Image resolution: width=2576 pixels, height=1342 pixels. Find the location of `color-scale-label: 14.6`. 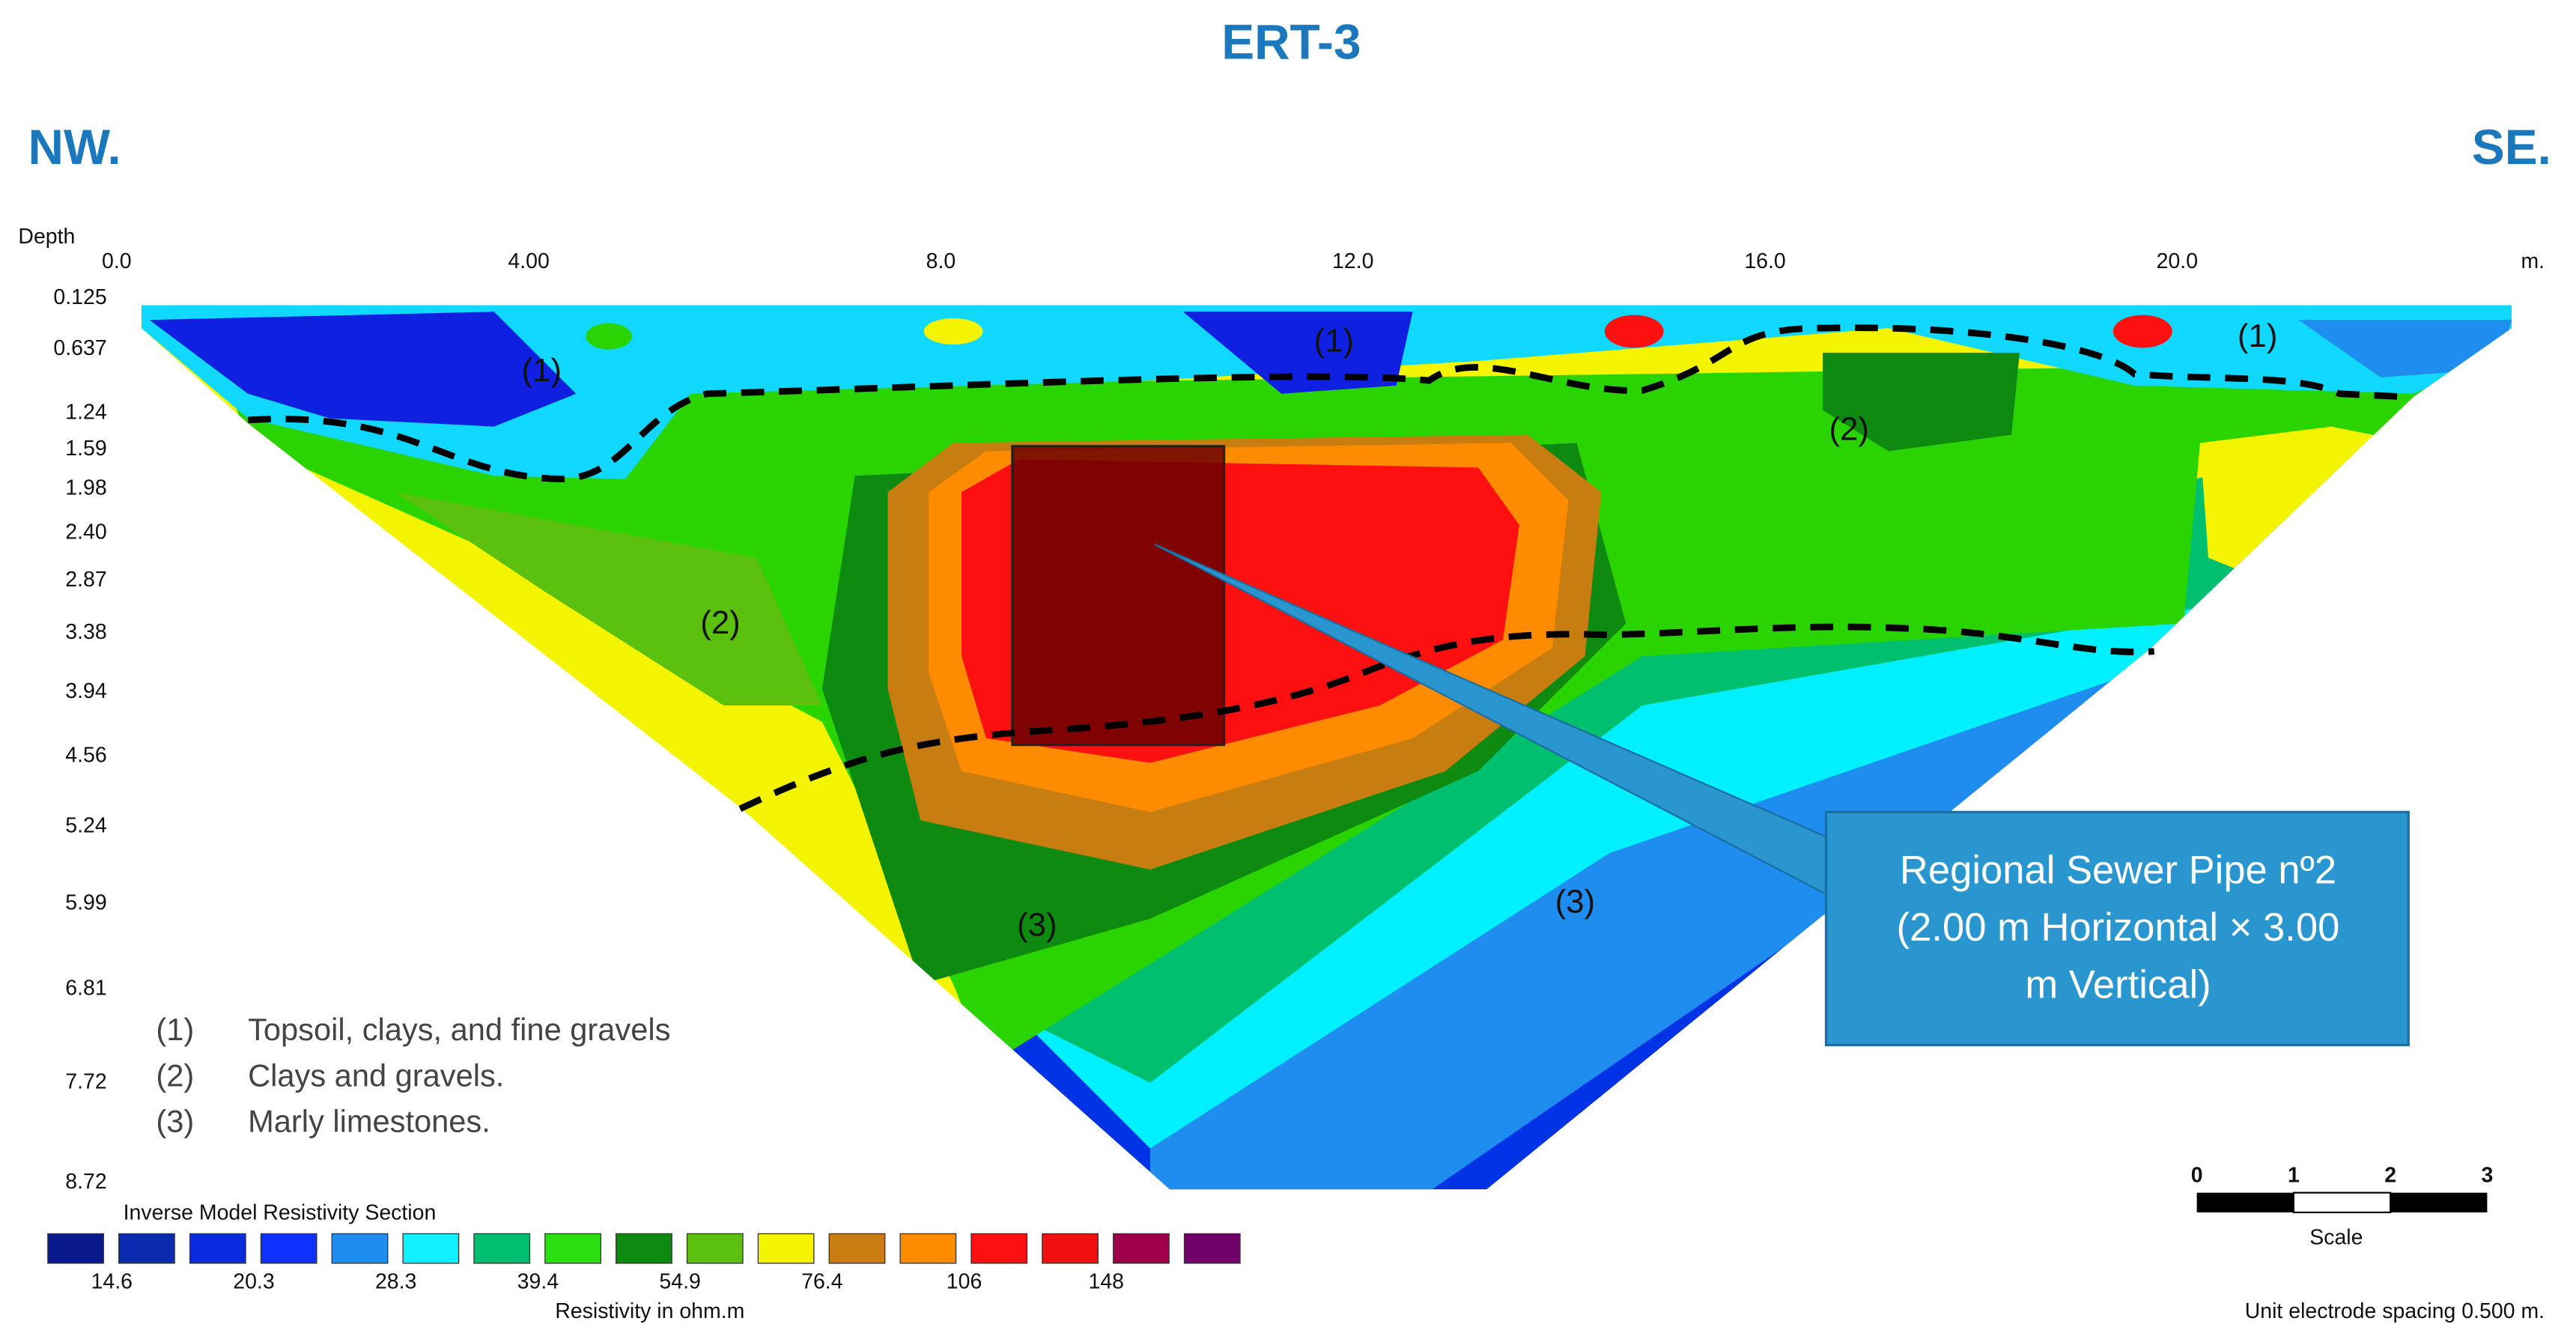

color-scale-label: 14.6 is located at coordinates (112, 1282).